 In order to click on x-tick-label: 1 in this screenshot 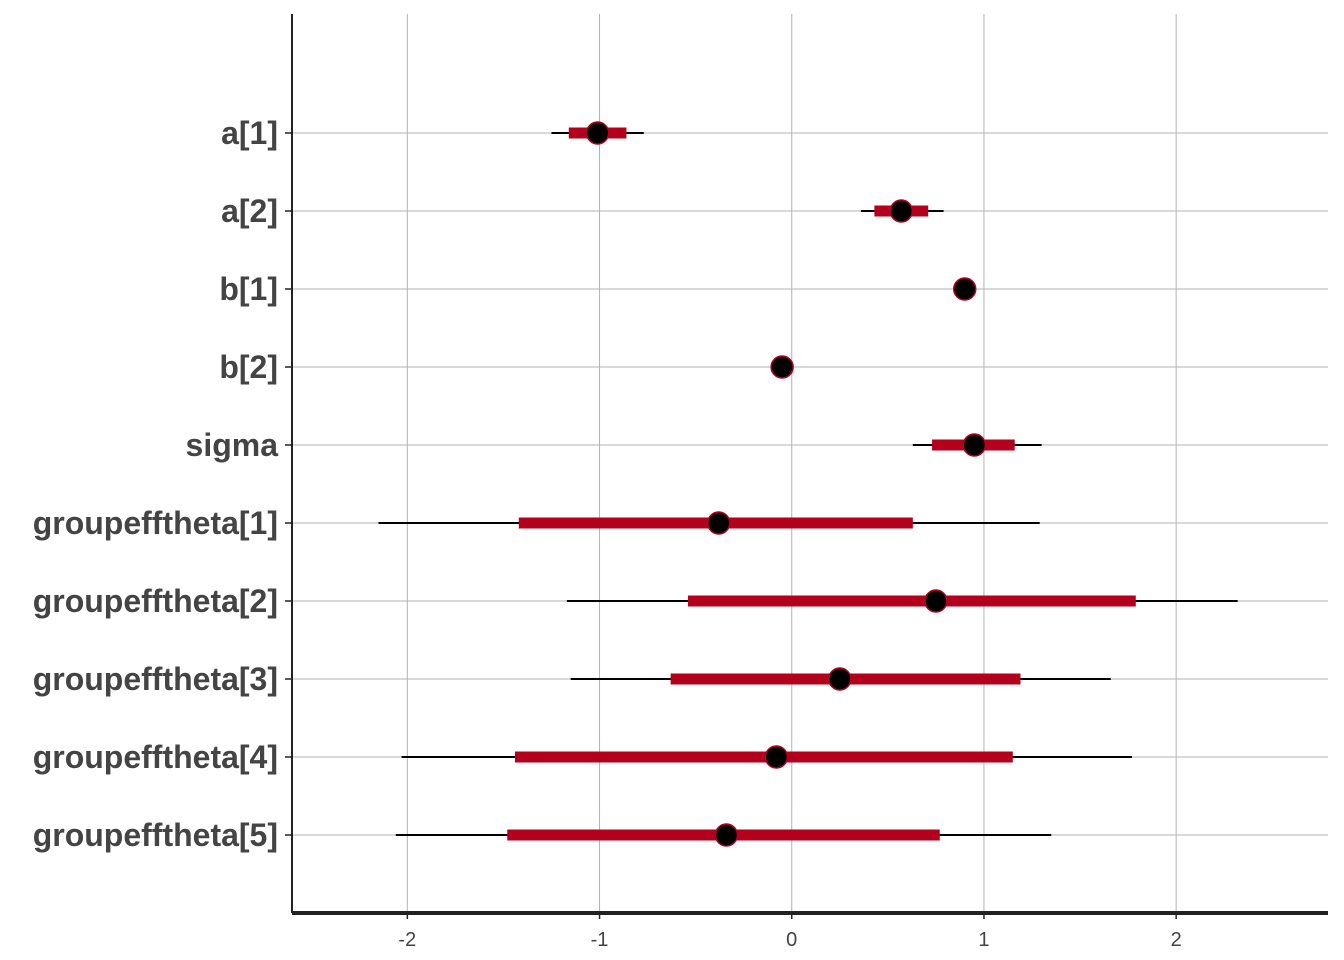, I will do `click(983, 940)`.